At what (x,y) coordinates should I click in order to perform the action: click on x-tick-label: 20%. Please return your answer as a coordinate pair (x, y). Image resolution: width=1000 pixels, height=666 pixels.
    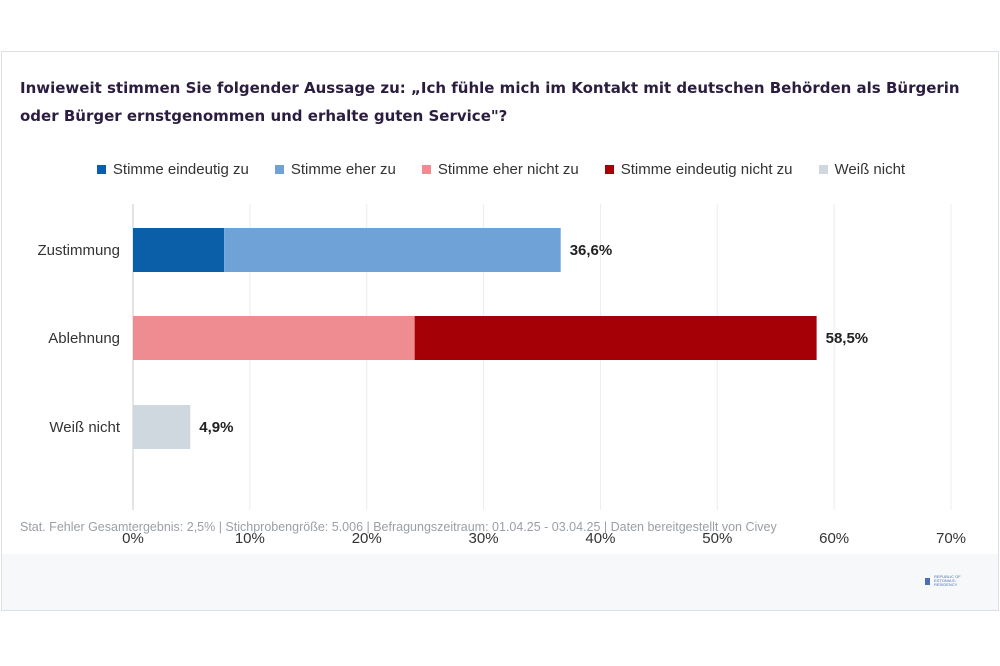
    Looking at the image, I should click on (367, 538).